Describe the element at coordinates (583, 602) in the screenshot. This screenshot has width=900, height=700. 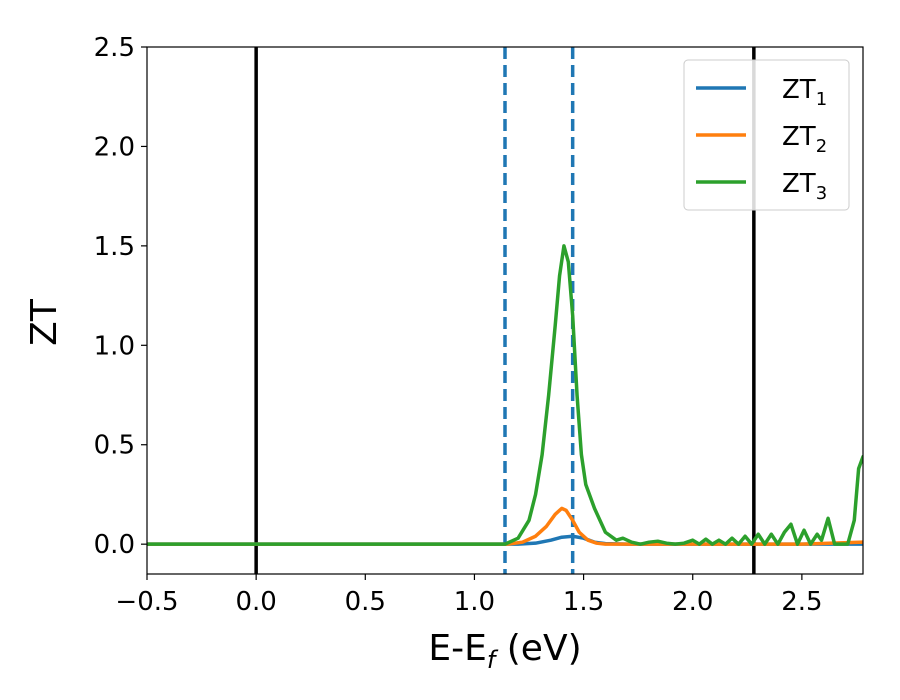
I see `x-tick-label: 1.5` at that location.